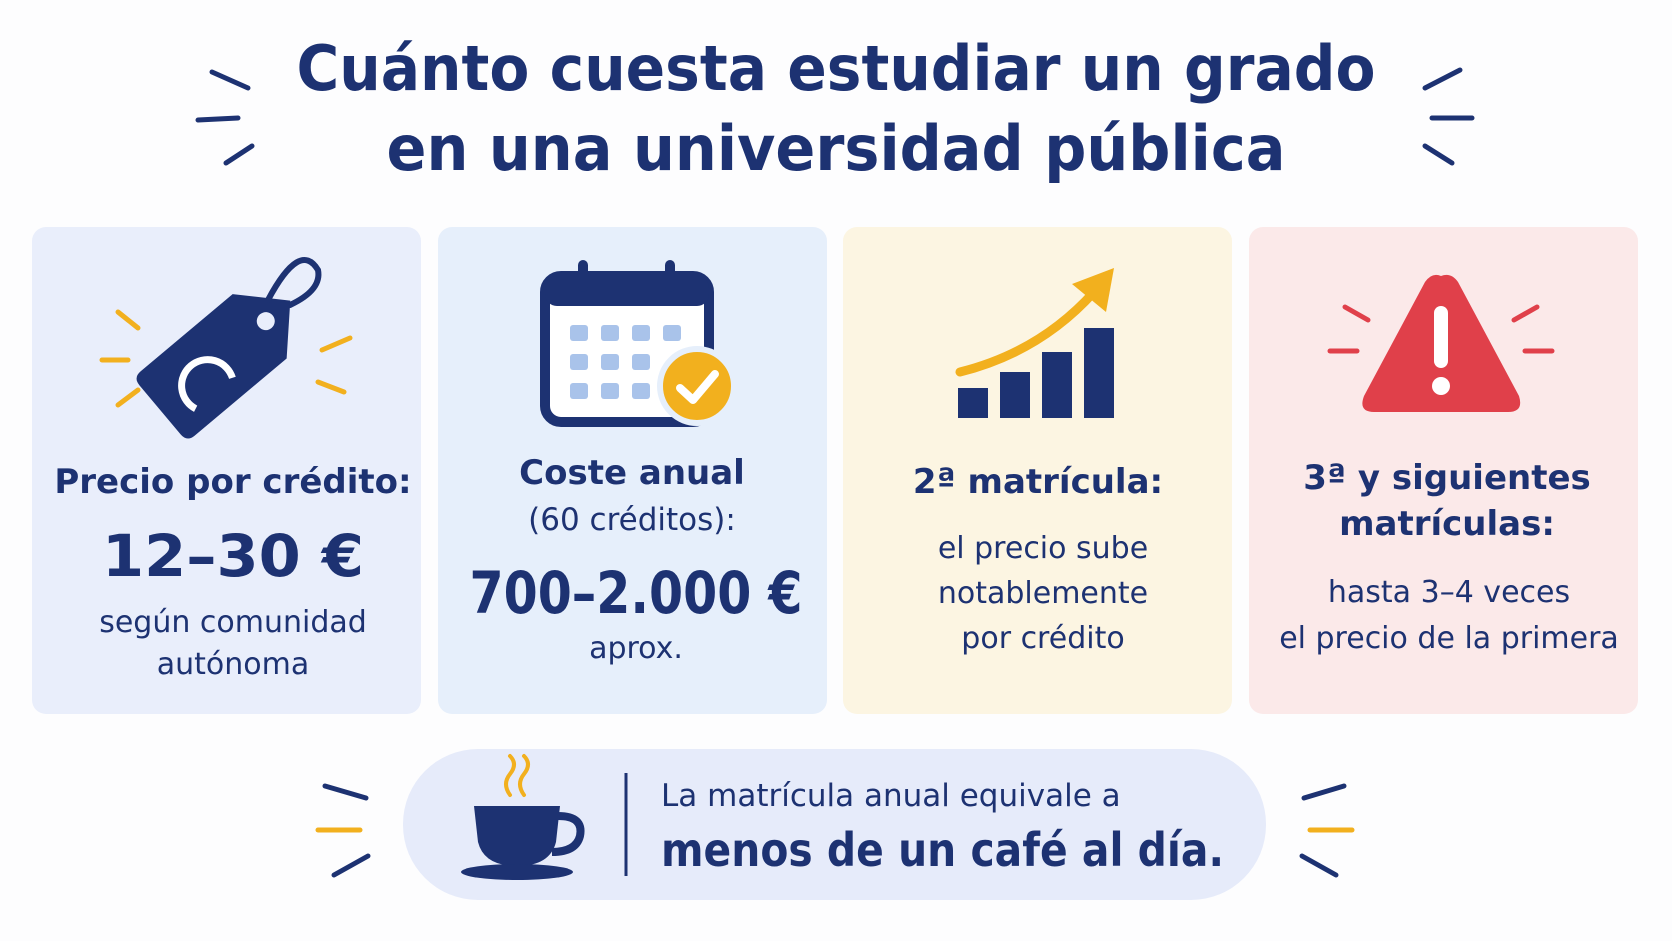 This screenshot has height=941, width=1672. Describe the element at coordinates (1441, 337) in the screenshot. I see `exclamation` at that location.